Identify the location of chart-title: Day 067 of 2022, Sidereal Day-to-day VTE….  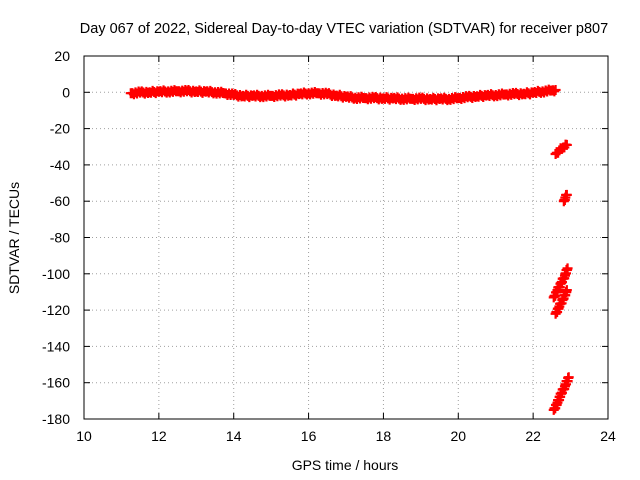
(344, 29).